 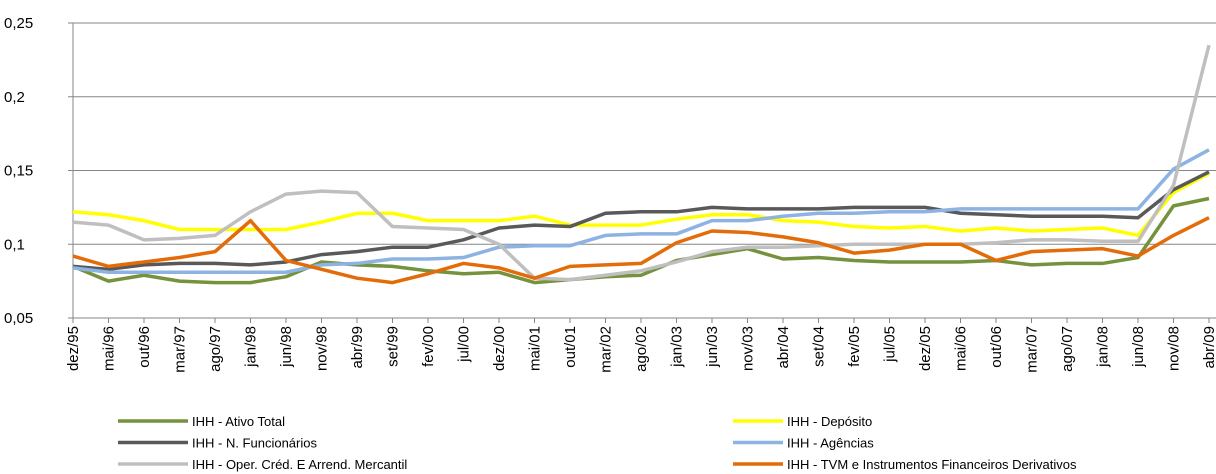 What do you see at coordinates (829, 421) in the screenshot?
I see `legend-label: IHH - Depósito` at bounding box center [829, 421].